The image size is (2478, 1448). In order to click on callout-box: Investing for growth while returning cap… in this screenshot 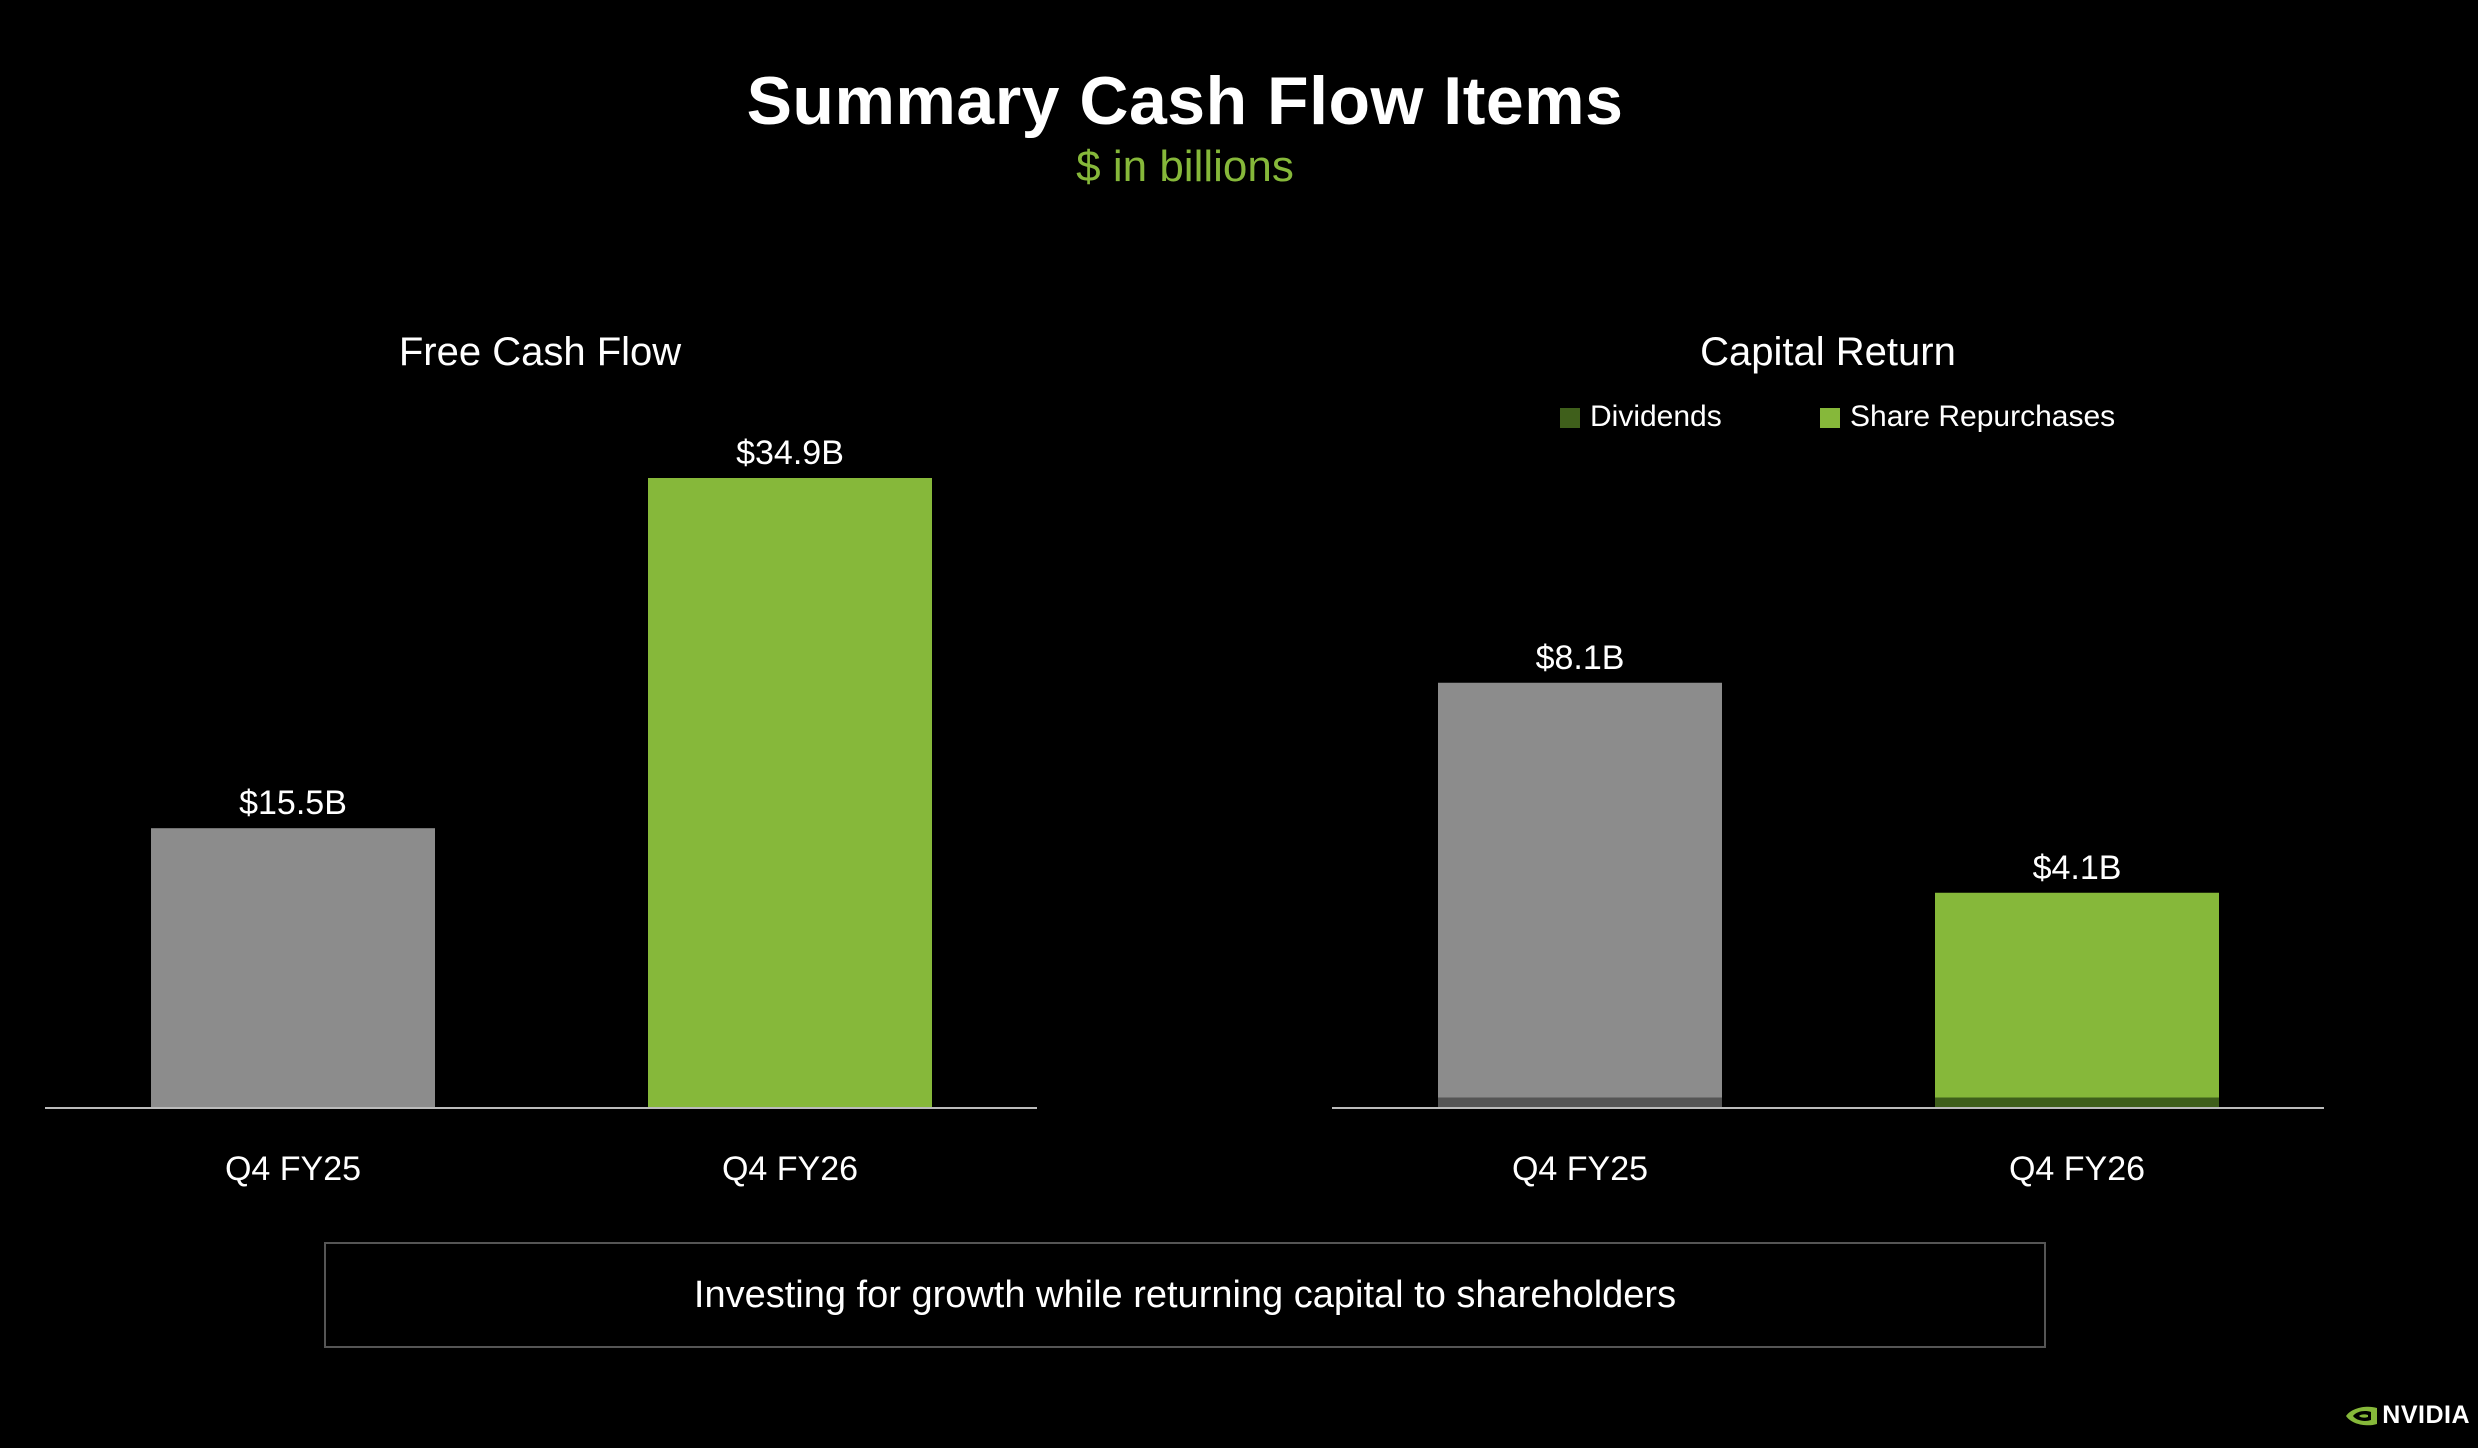, I will do `click(1185, 1295)`.